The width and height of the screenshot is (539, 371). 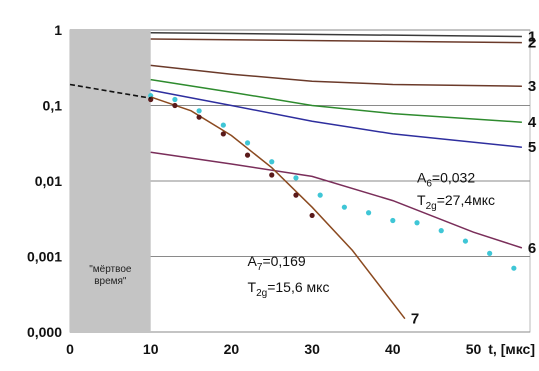 I want to click on y-tick-layer: 0,000 0,001 0,01 0,1 1, so click(x=44, y=181).